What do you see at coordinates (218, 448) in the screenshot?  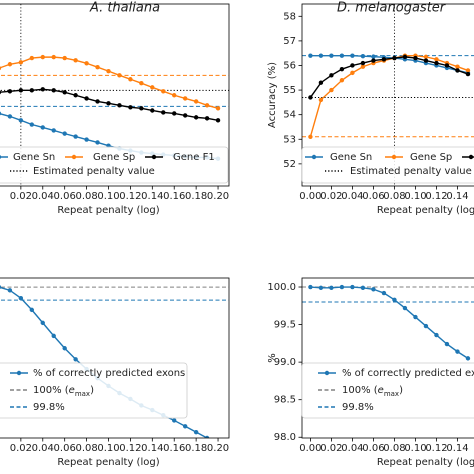 I see `x-tick-label: 0.20` at bounding box center [218, 448].